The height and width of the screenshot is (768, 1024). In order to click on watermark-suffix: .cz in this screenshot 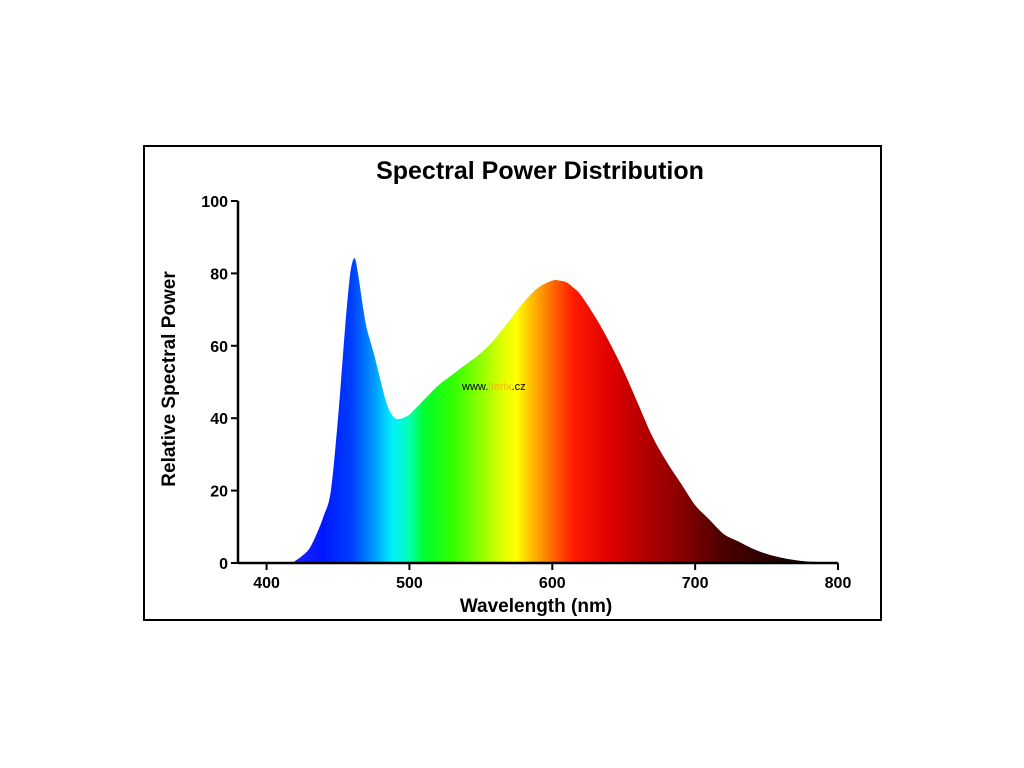, I will do `click(519, 387)`.